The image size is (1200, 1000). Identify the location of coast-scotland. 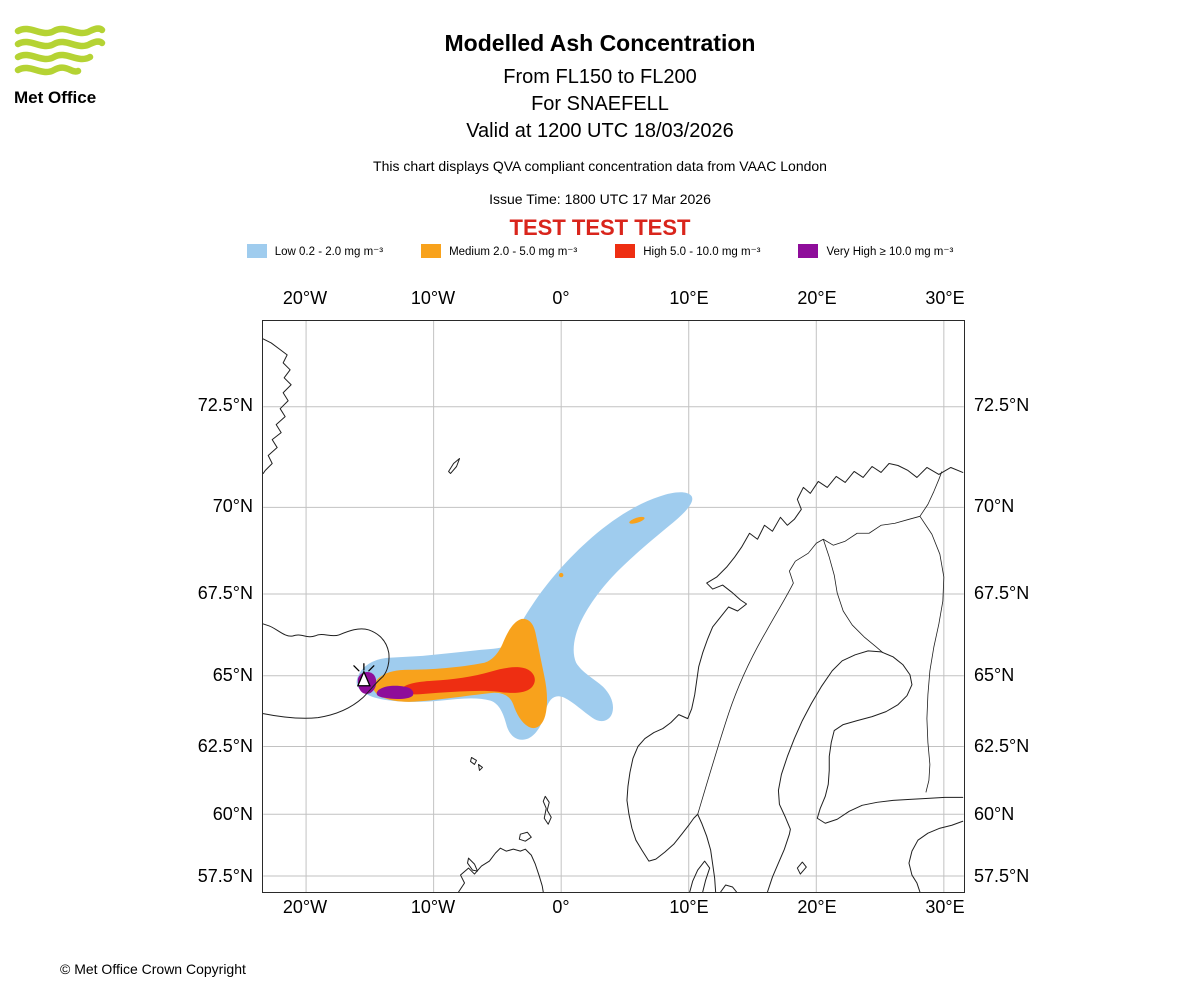
(501, 869).